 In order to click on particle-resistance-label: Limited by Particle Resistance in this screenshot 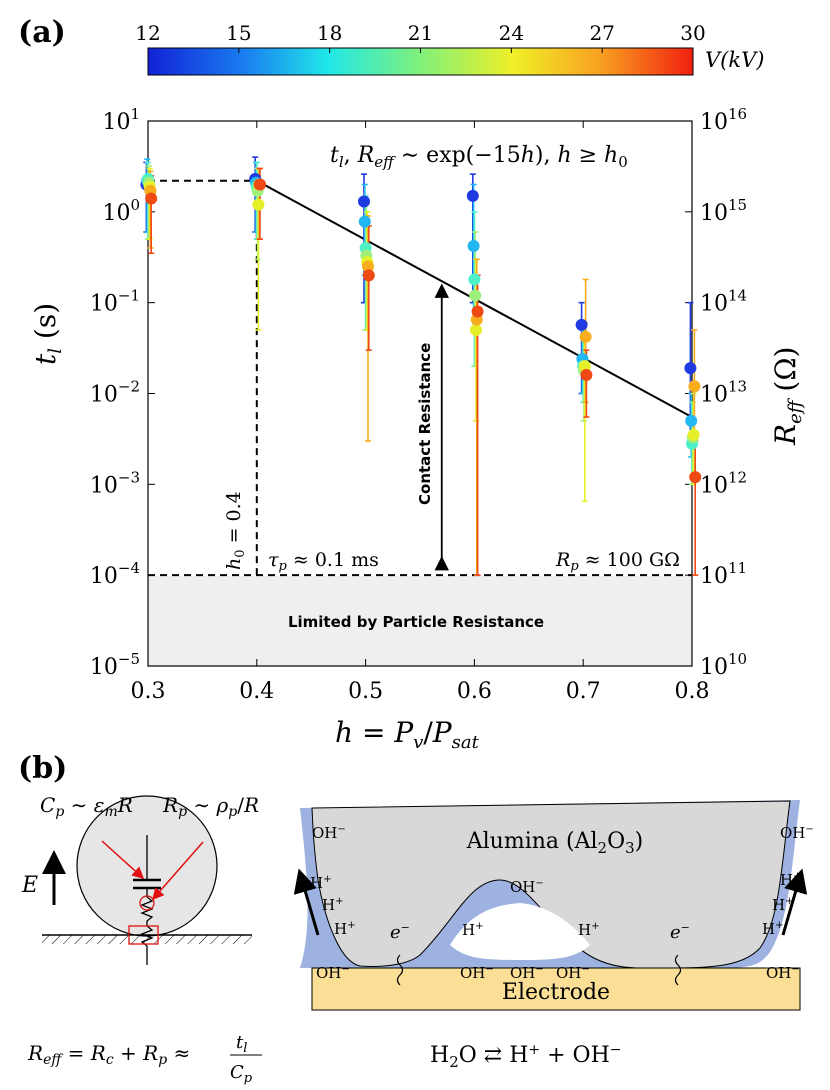, I will do `click(416, 622)`.